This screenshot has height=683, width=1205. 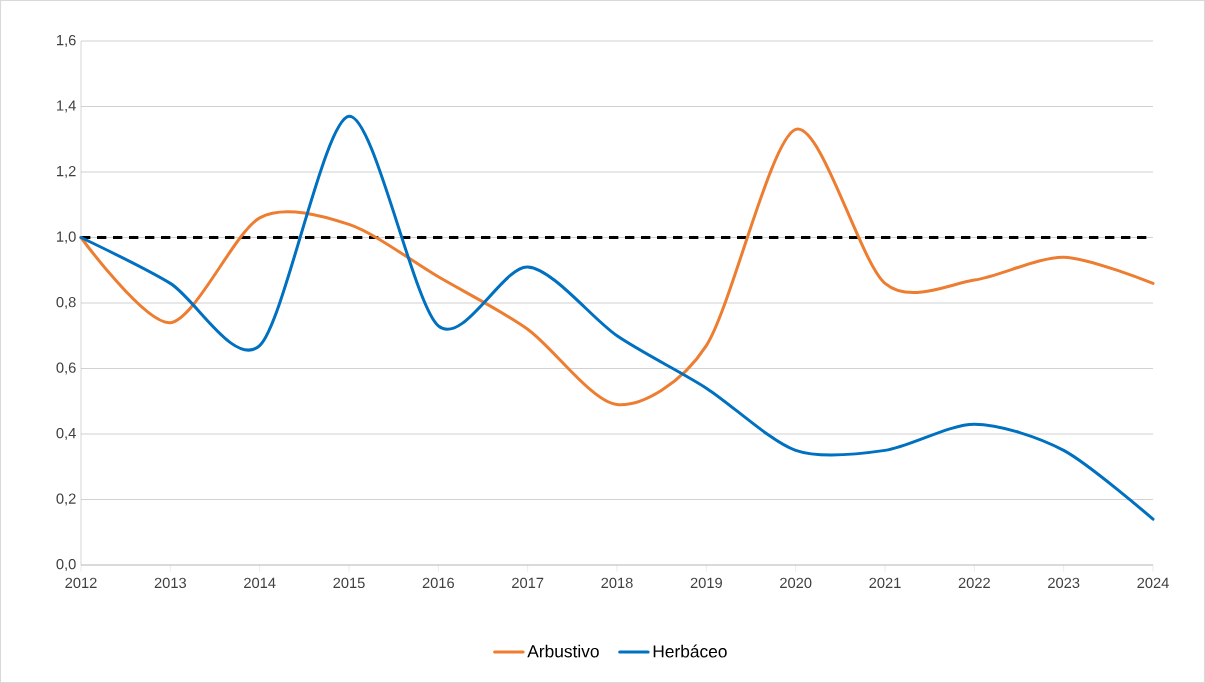 I want to click on legend-label: Herbáceo, so click(x=690, y=651).